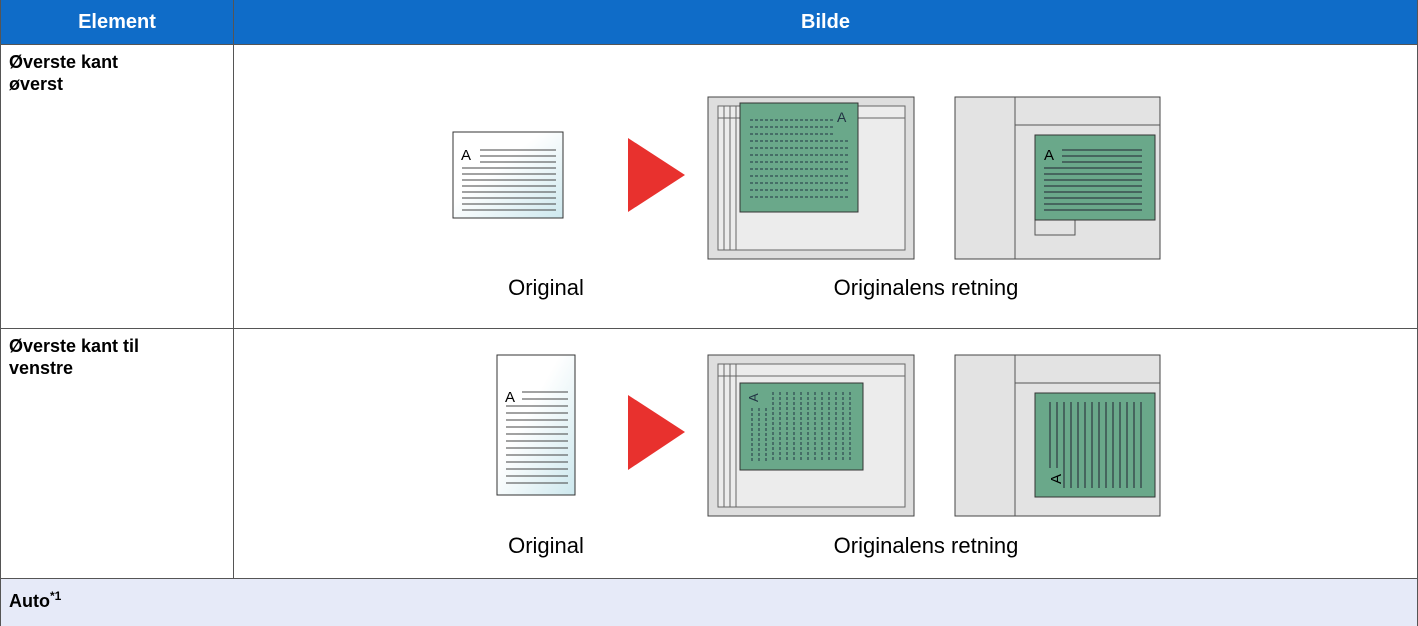  I want to click on footer-label: Auto, so click(29, 601).